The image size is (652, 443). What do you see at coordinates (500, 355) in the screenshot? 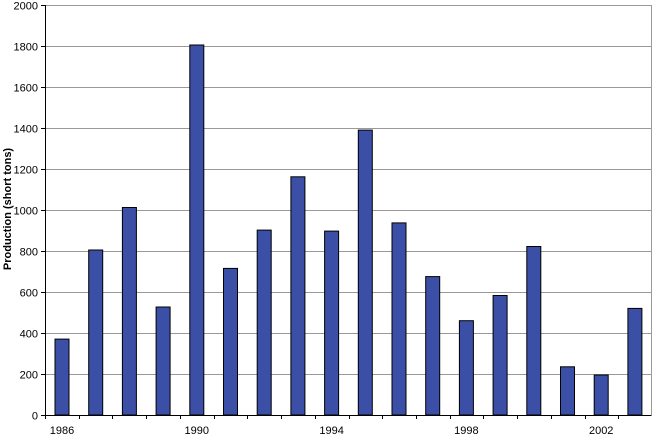
I see `bar-1999` at bounding box center [500, 355].